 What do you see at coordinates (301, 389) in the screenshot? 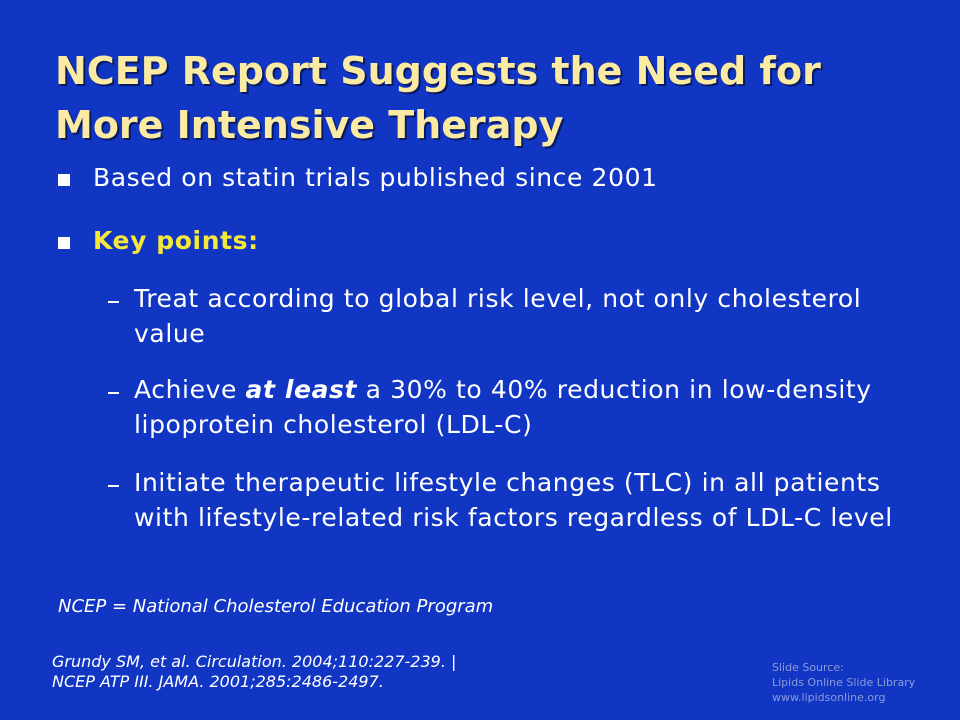
I see `emphasis: at least` at bounding box center [301, 389].